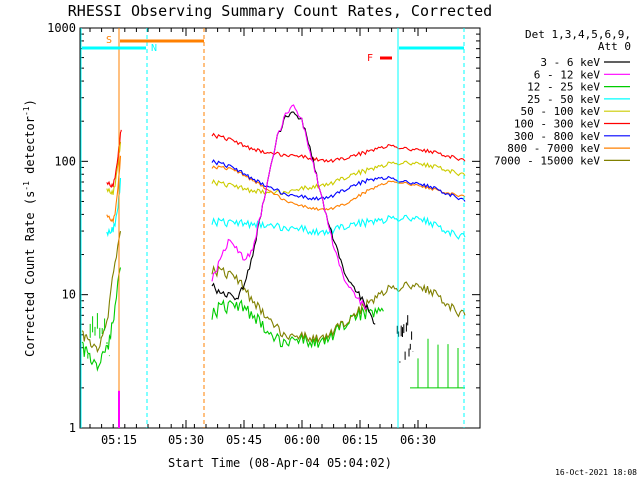  I want to click on series-magenta-main, so click(289, 207).